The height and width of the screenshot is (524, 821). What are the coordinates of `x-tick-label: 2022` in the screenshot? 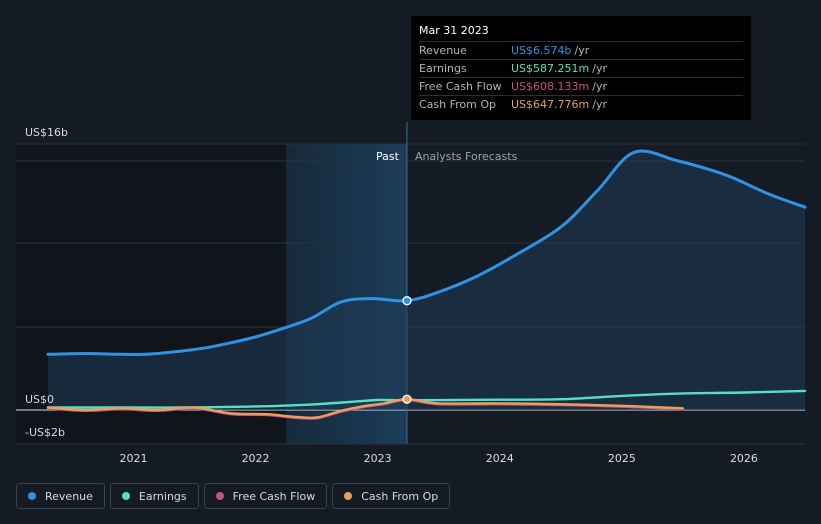 It's located at (256, 458).